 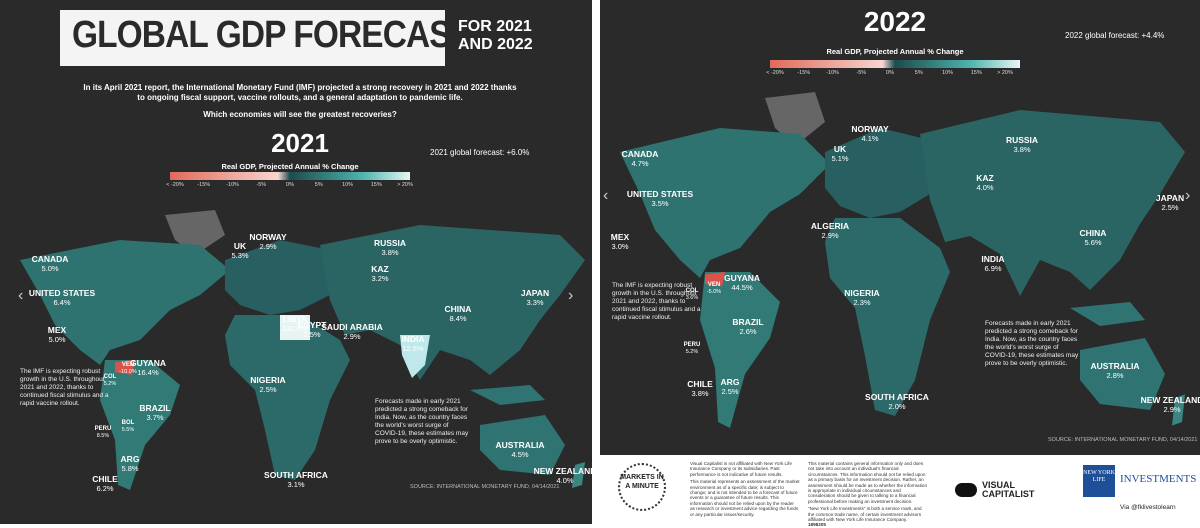 I want to click on legend-label: 5%, so click(x=319, y=185).